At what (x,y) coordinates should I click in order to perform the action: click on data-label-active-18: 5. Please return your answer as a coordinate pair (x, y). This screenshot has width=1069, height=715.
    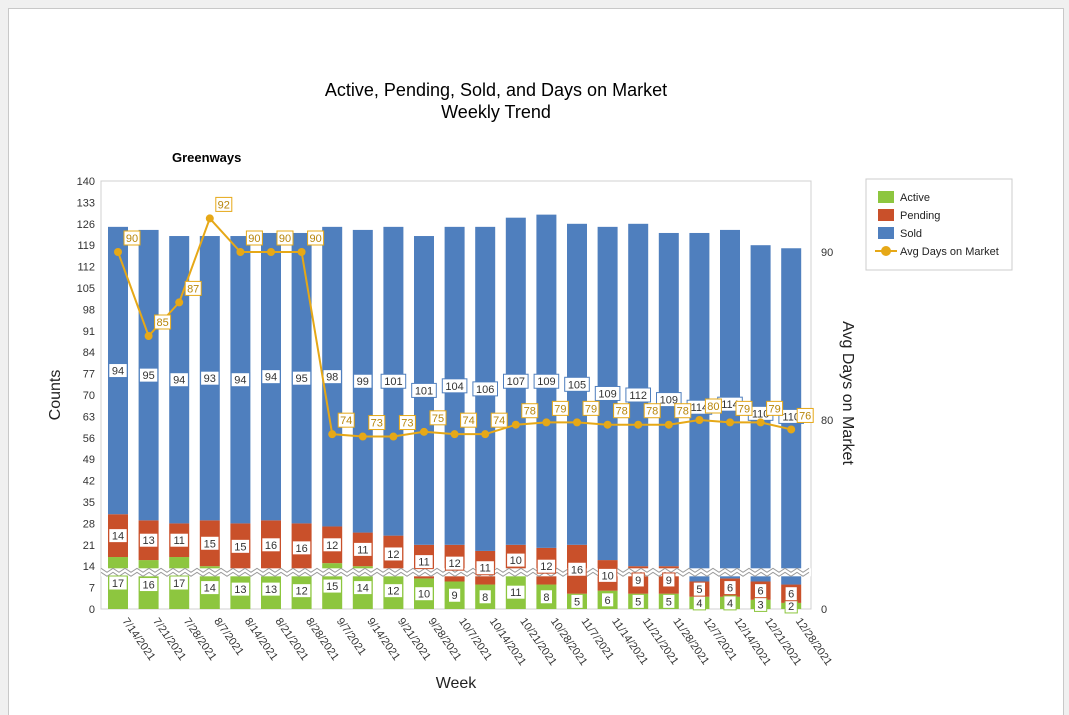
    Looking at the image, I should click on (669, 602).